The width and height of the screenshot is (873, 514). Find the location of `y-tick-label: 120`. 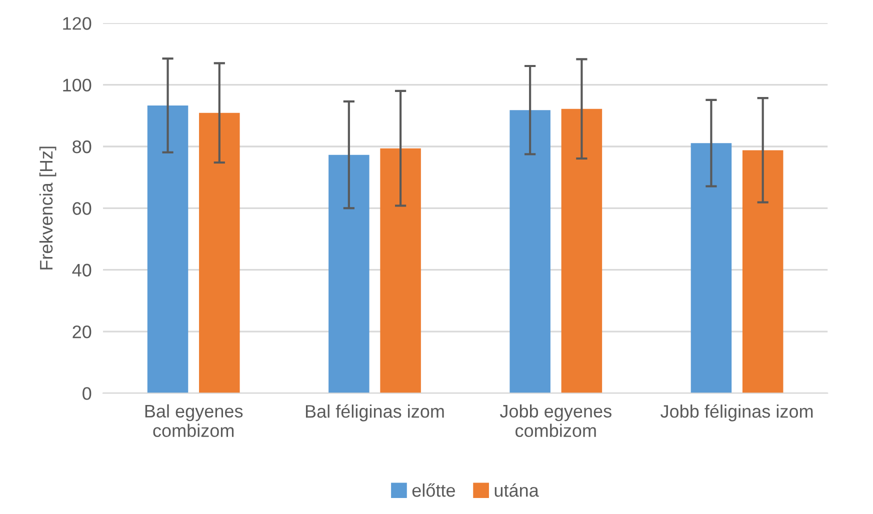

y-tick-label: 120 is located at coordinates (77, 23).